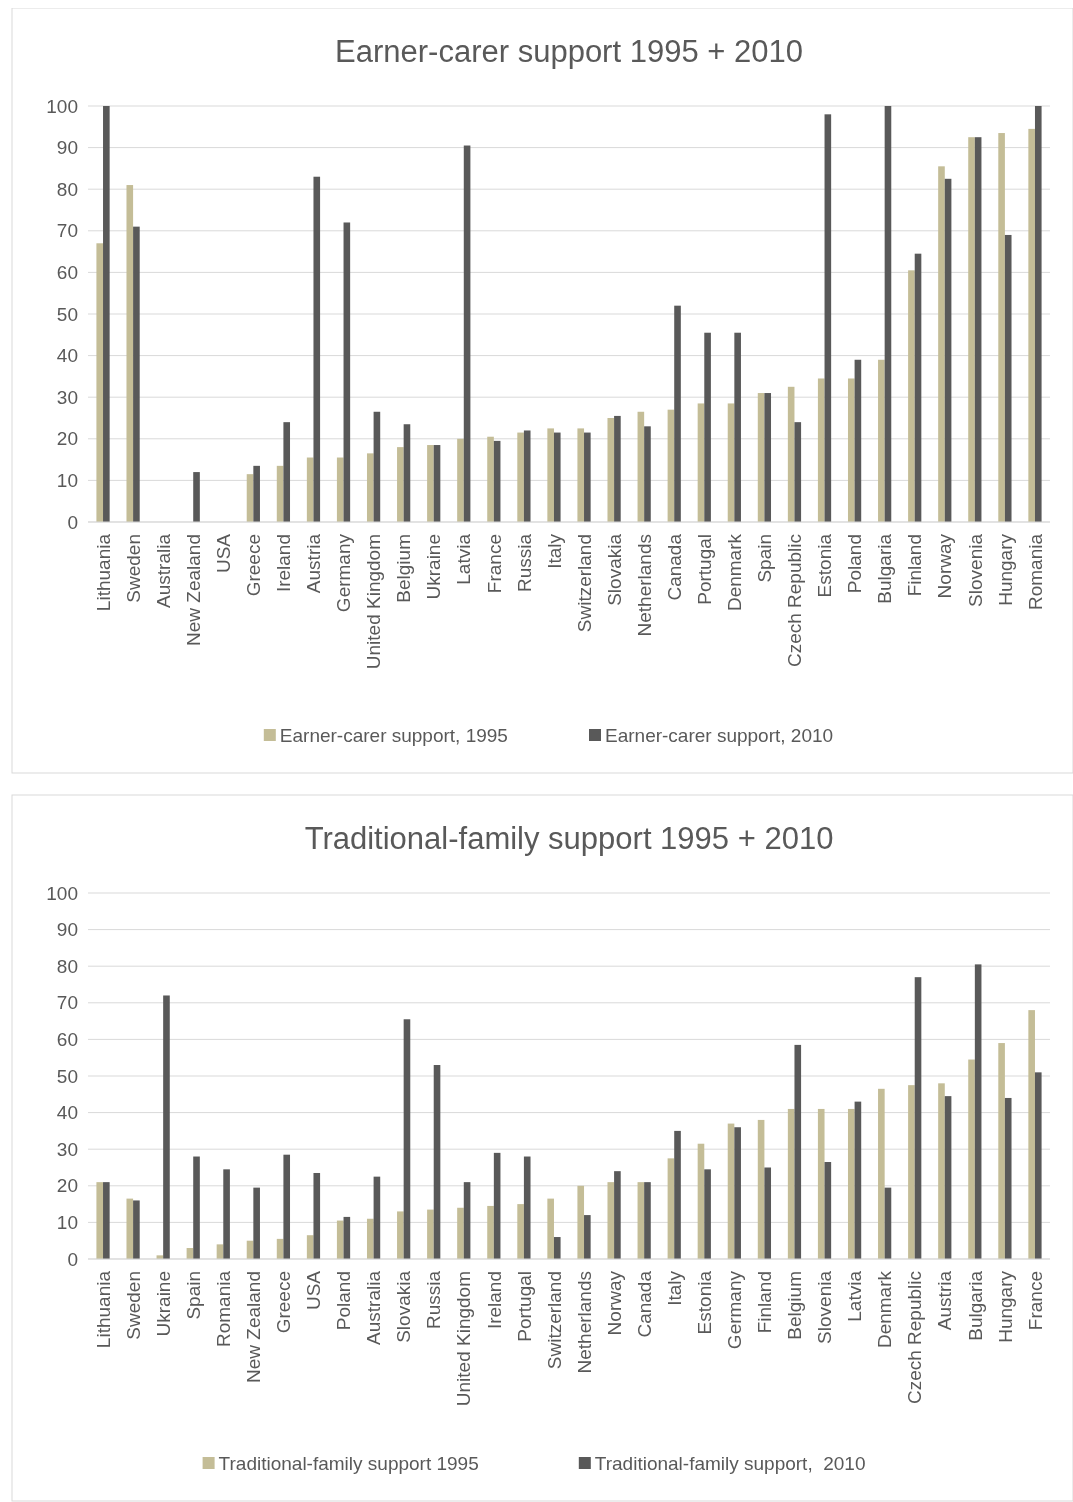 This screenshot has width=1073, height=1502. Describe the element at coordinates (1035, 1301) in the screenshot. I see `x-tick-label: France` at that location.